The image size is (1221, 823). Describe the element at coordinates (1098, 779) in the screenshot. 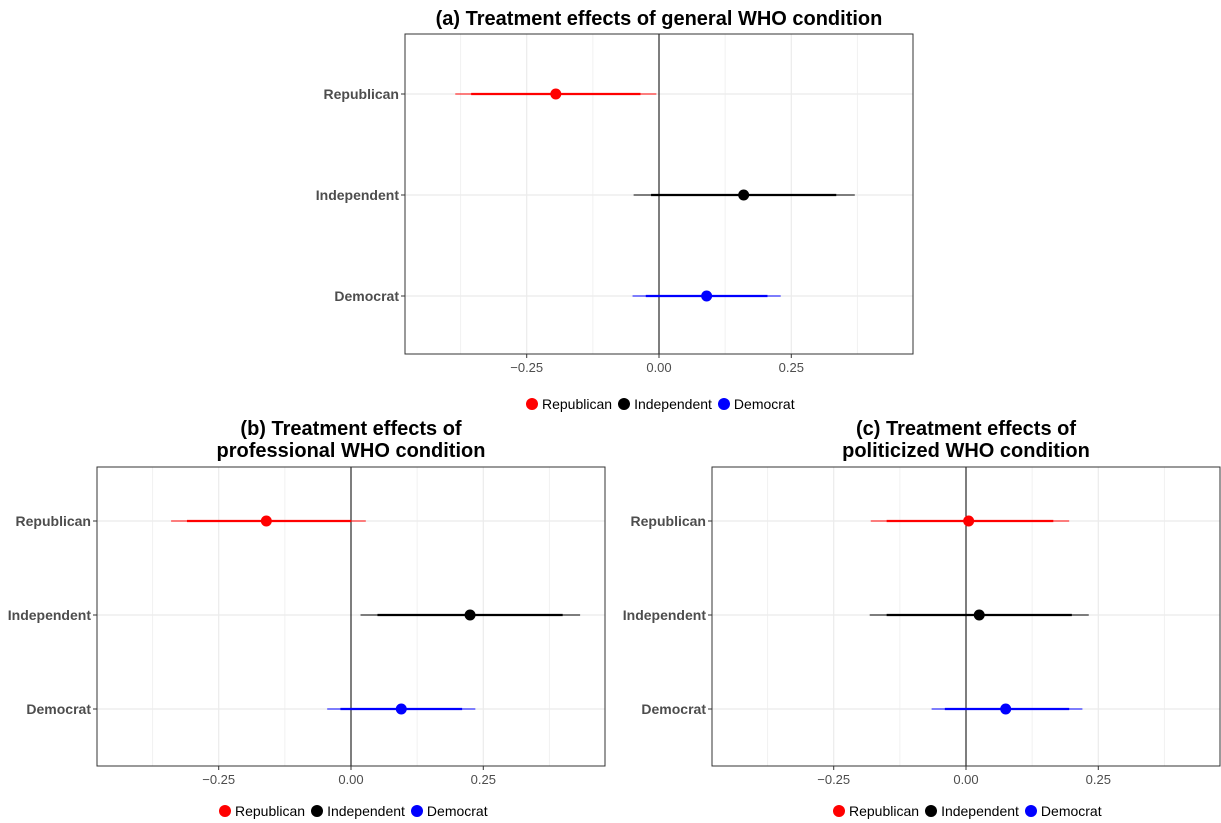

I see `panel-c-x-tick-label: 0.25` at that location.